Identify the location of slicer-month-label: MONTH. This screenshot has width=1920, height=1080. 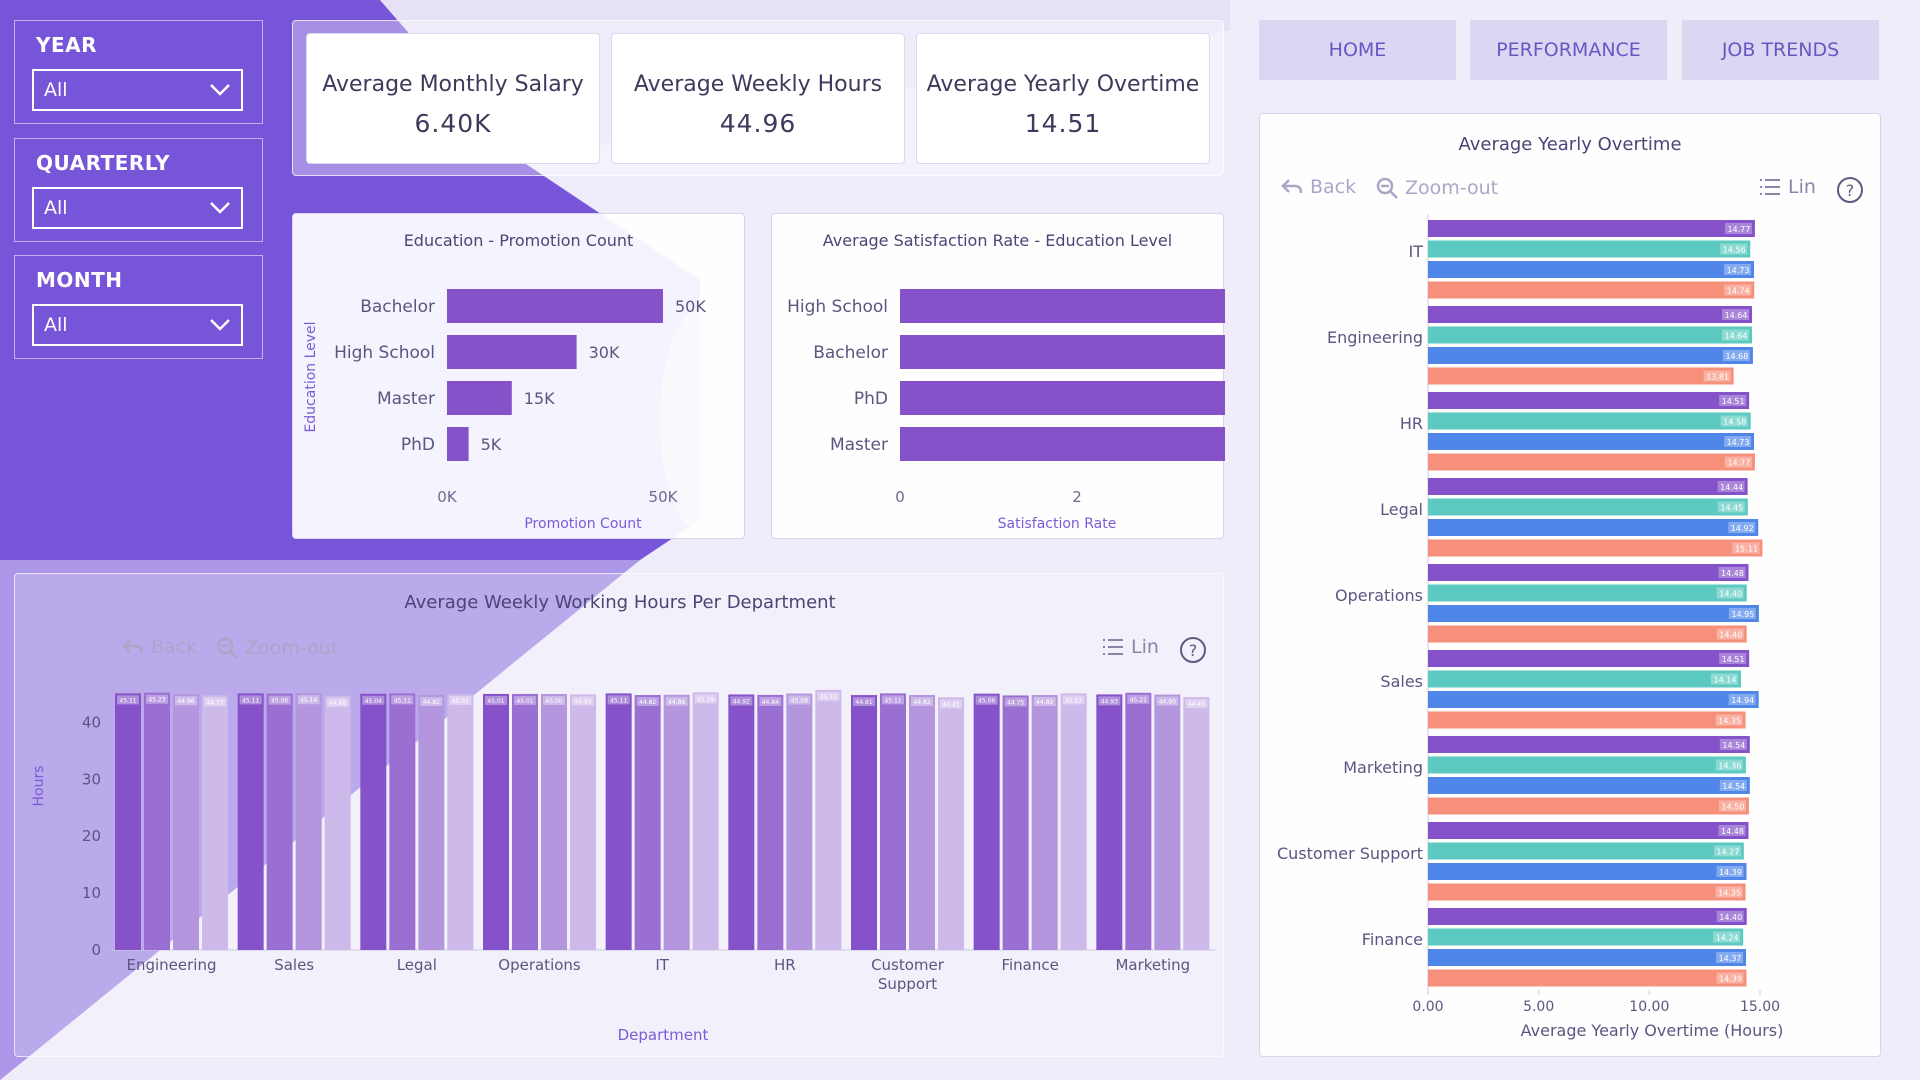
(79, 280).